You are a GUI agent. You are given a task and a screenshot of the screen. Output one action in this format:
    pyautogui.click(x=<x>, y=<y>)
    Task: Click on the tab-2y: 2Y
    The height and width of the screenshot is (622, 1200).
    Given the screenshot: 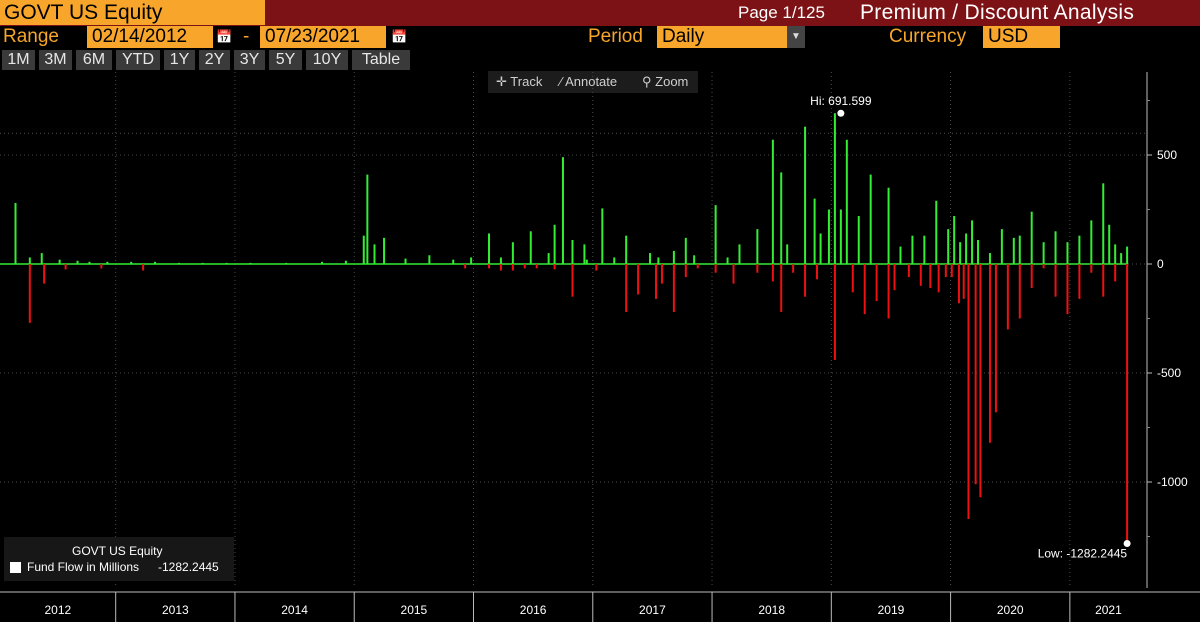 What is the action you would take?
    pyautogui.click(x=214, y=60)
    